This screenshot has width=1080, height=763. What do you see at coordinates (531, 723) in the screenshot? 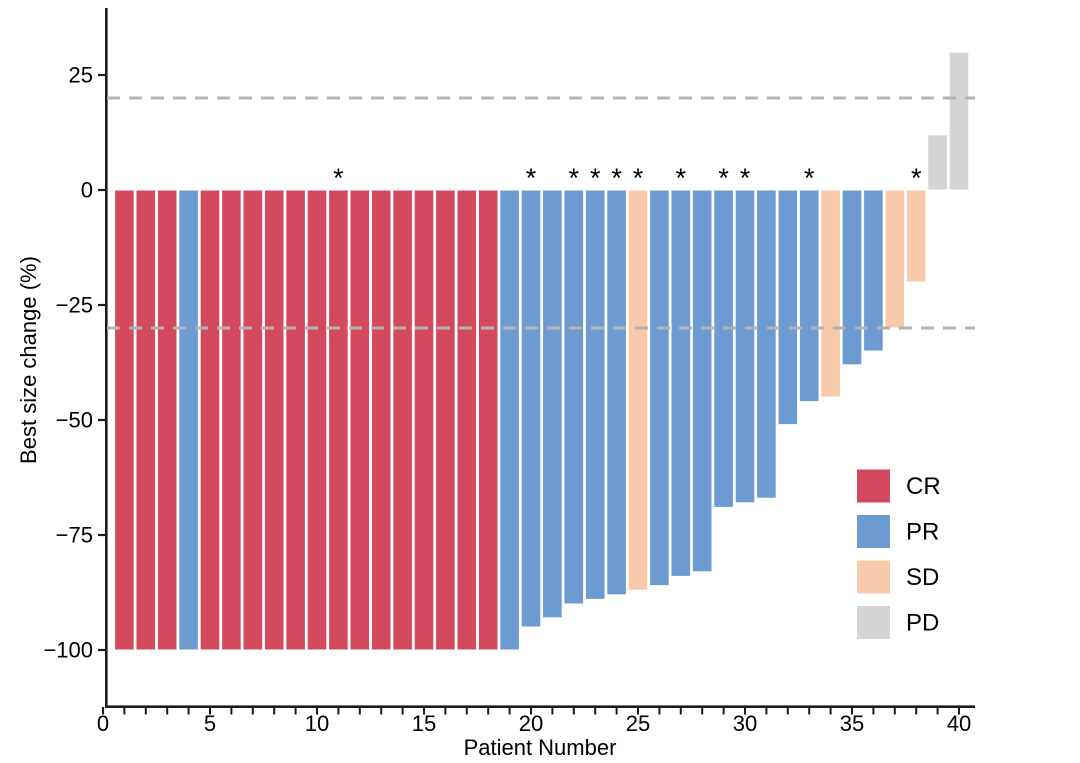
I see `x-tick-label-20: 20` at bounding box center [531, 723].